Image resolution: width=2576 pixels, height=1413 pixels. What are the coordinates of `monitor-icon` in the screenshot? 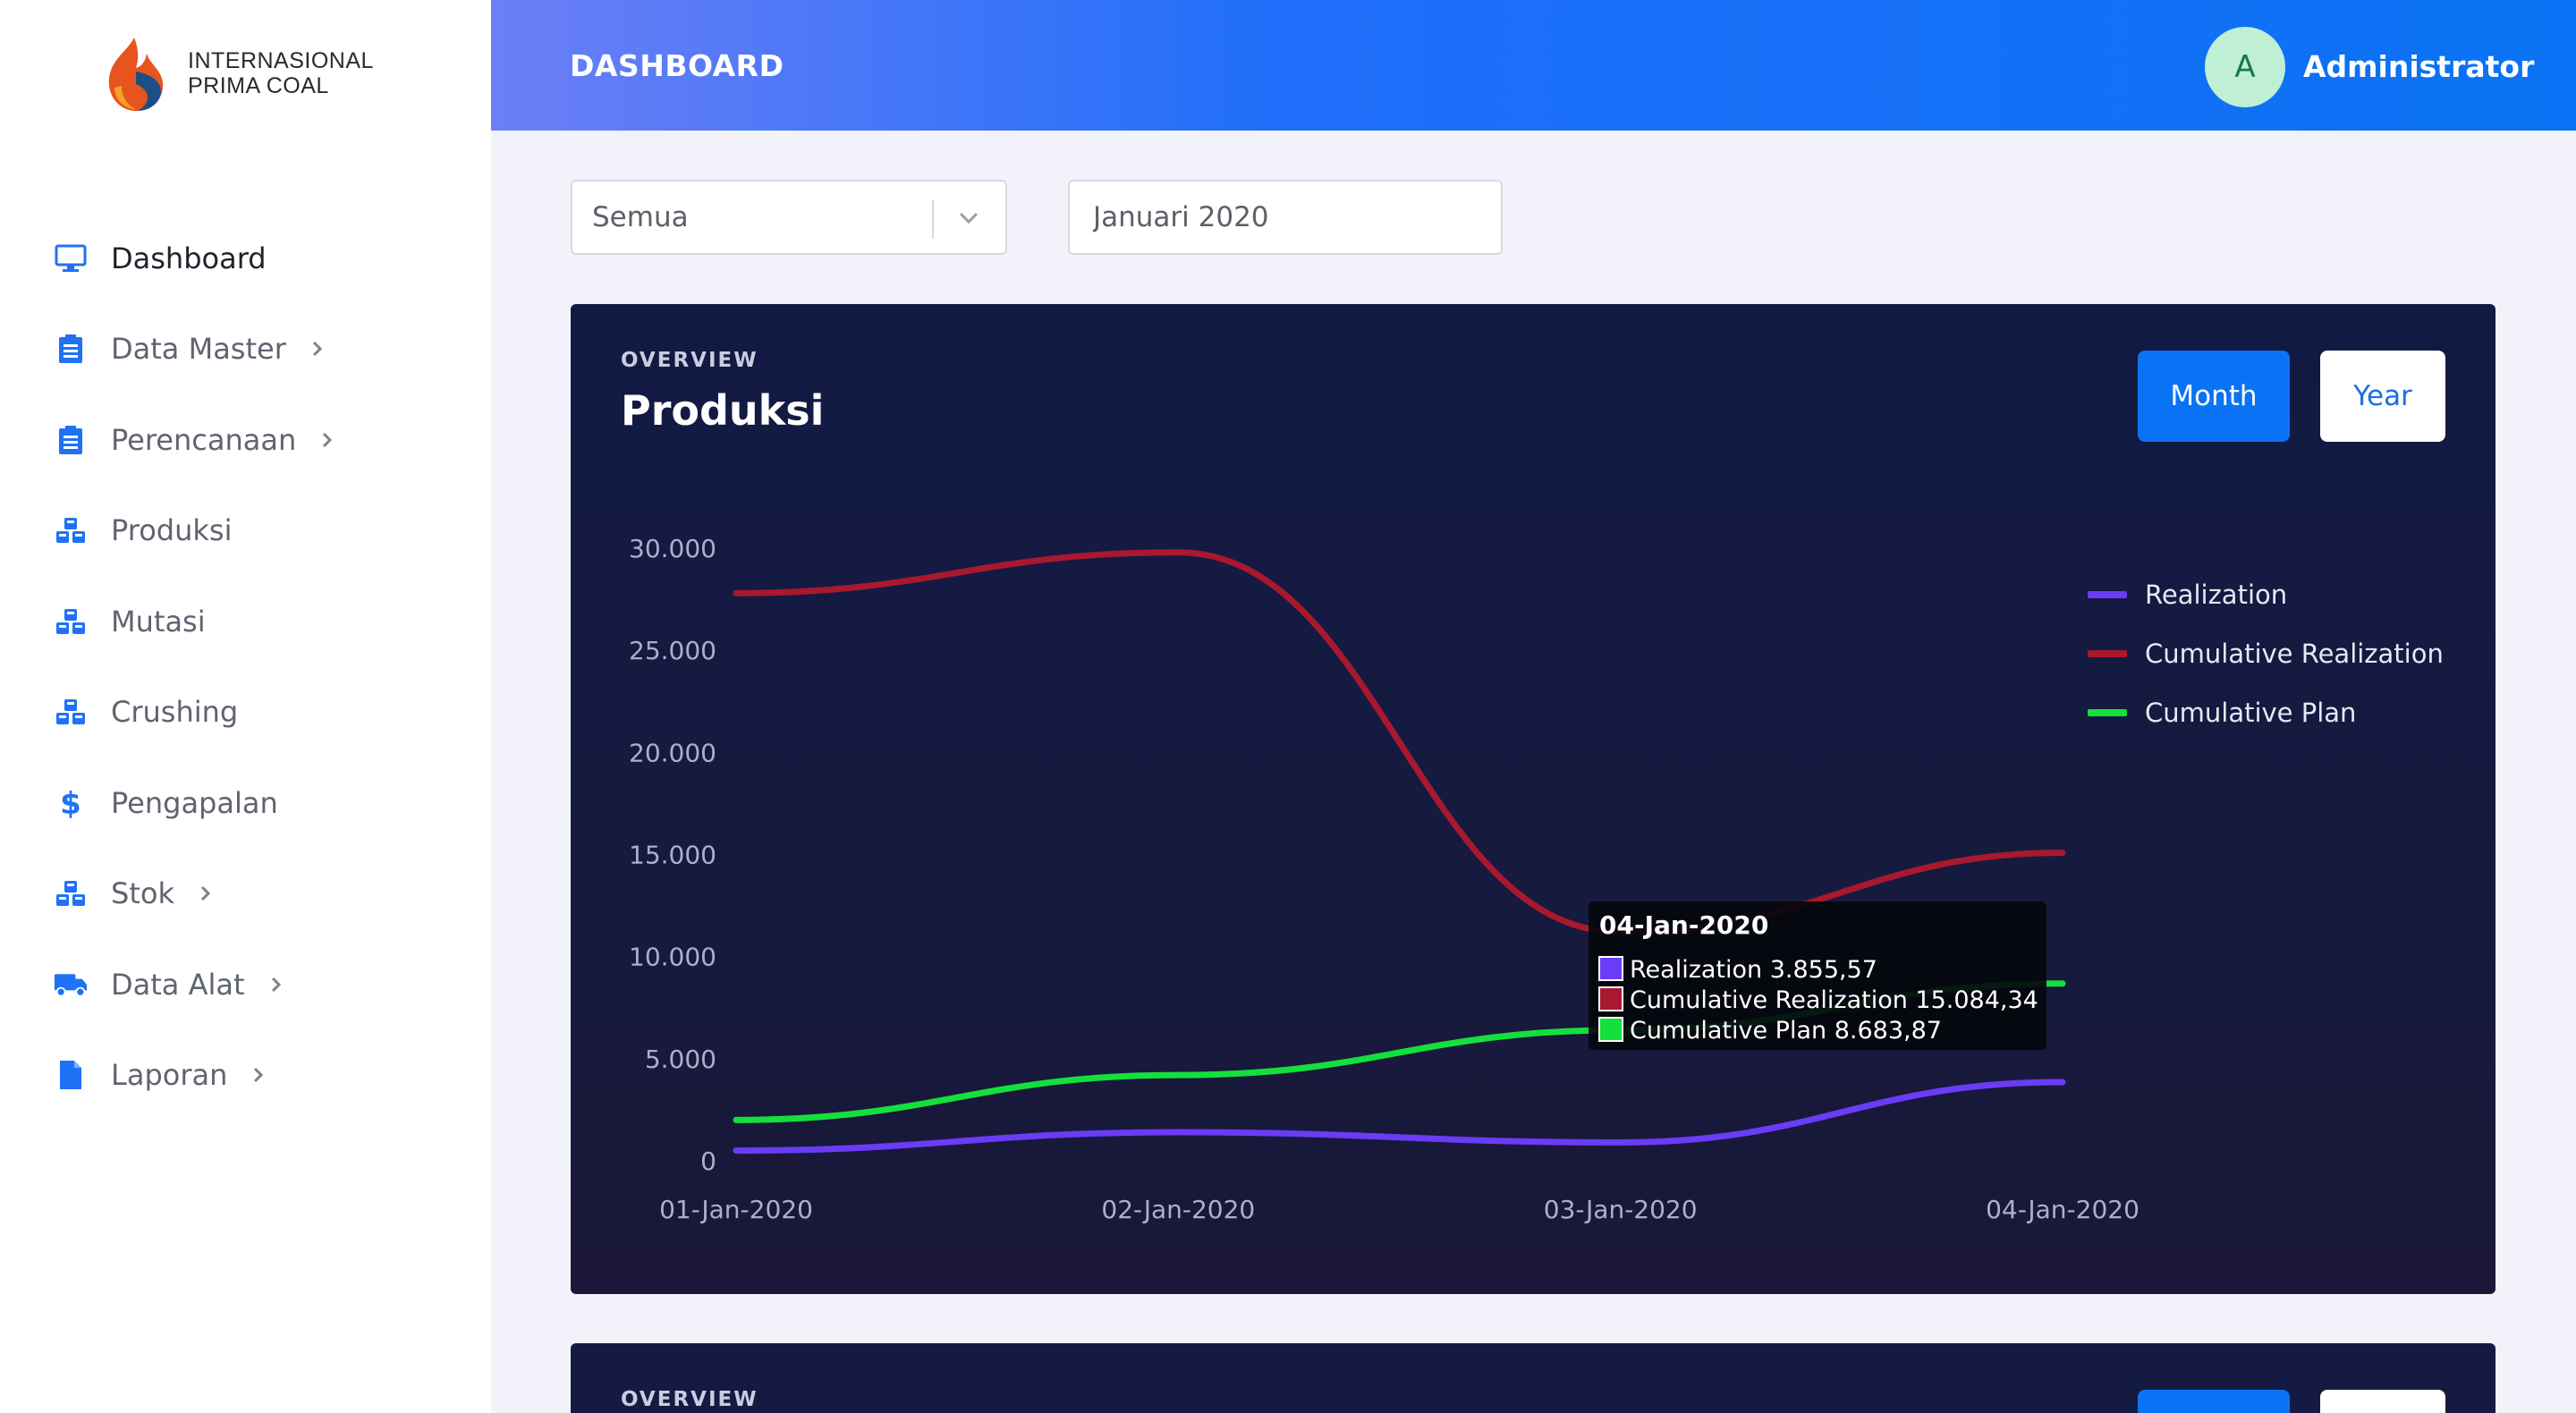 It's located at (71, 258).